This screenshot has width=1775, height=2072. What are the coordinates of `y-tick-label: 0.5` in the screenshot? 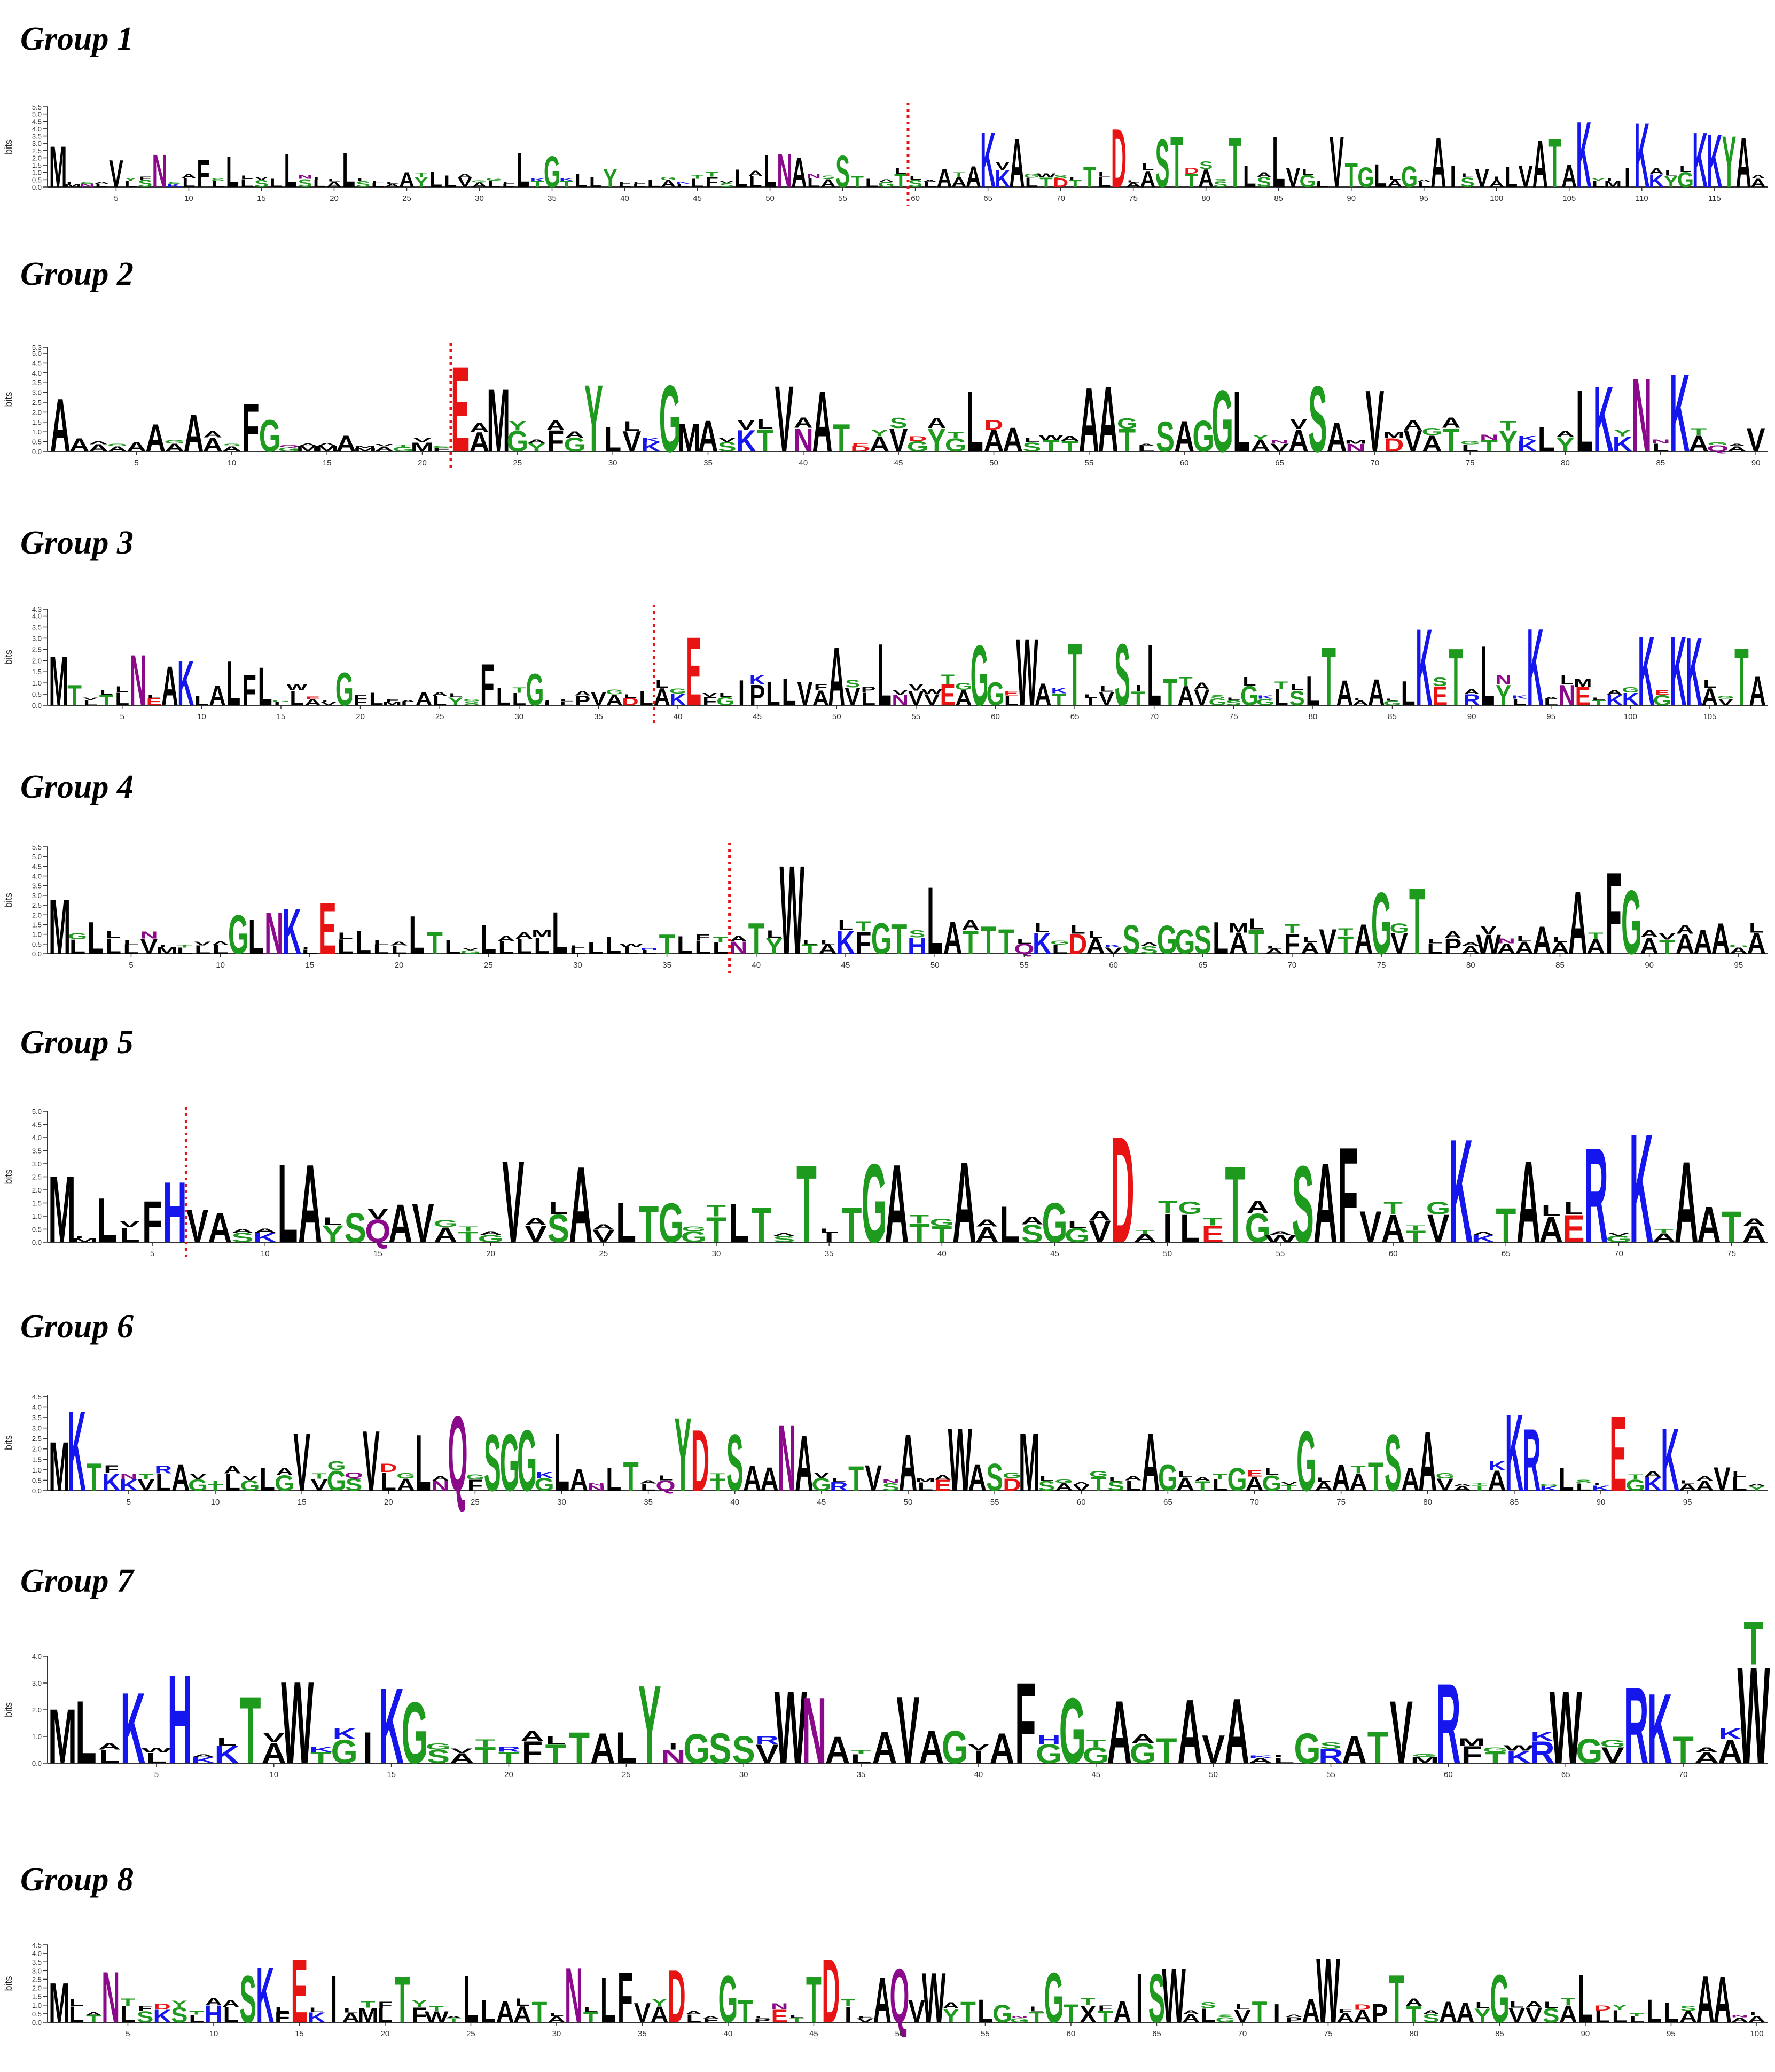 It's located at (37, 944).